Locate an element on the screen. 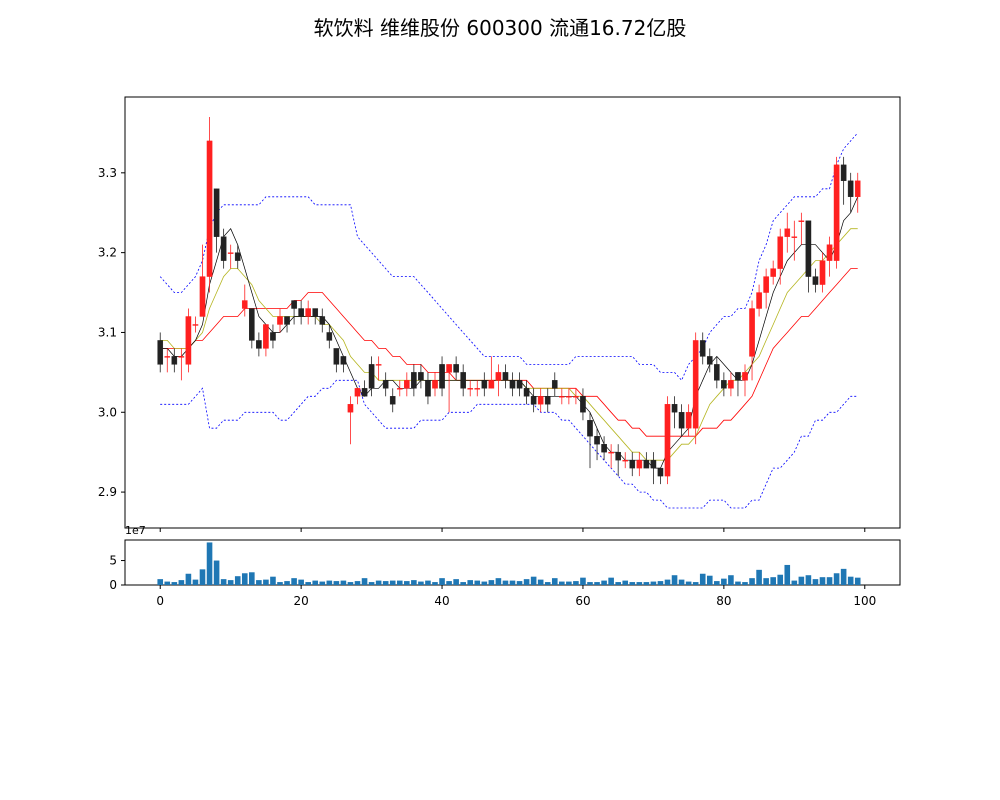 The height and width of the screenshot is (800, 1000). volume-xtick-label: 60 is located at coordinates (582, 601).